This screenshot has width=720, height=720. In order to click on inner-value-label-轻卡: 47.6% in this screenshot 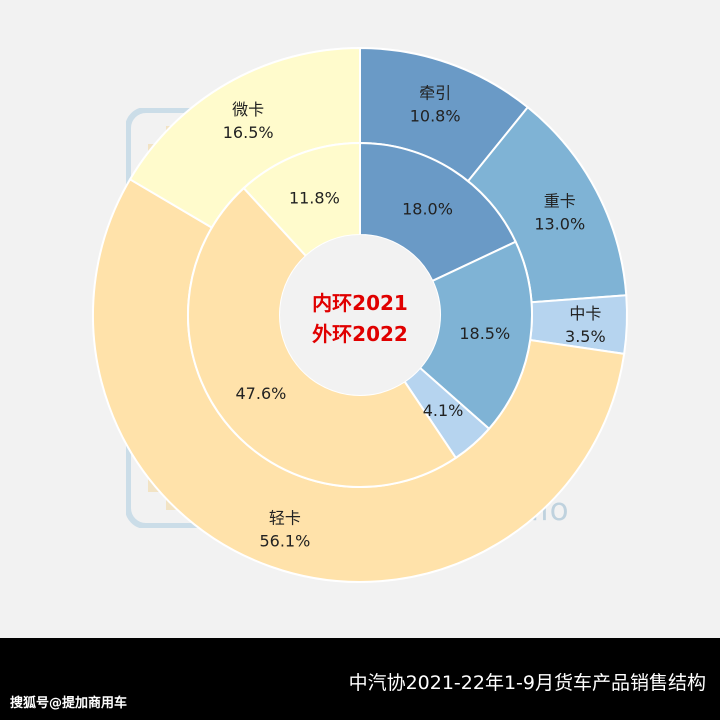, I will do `click(261, 393)`.